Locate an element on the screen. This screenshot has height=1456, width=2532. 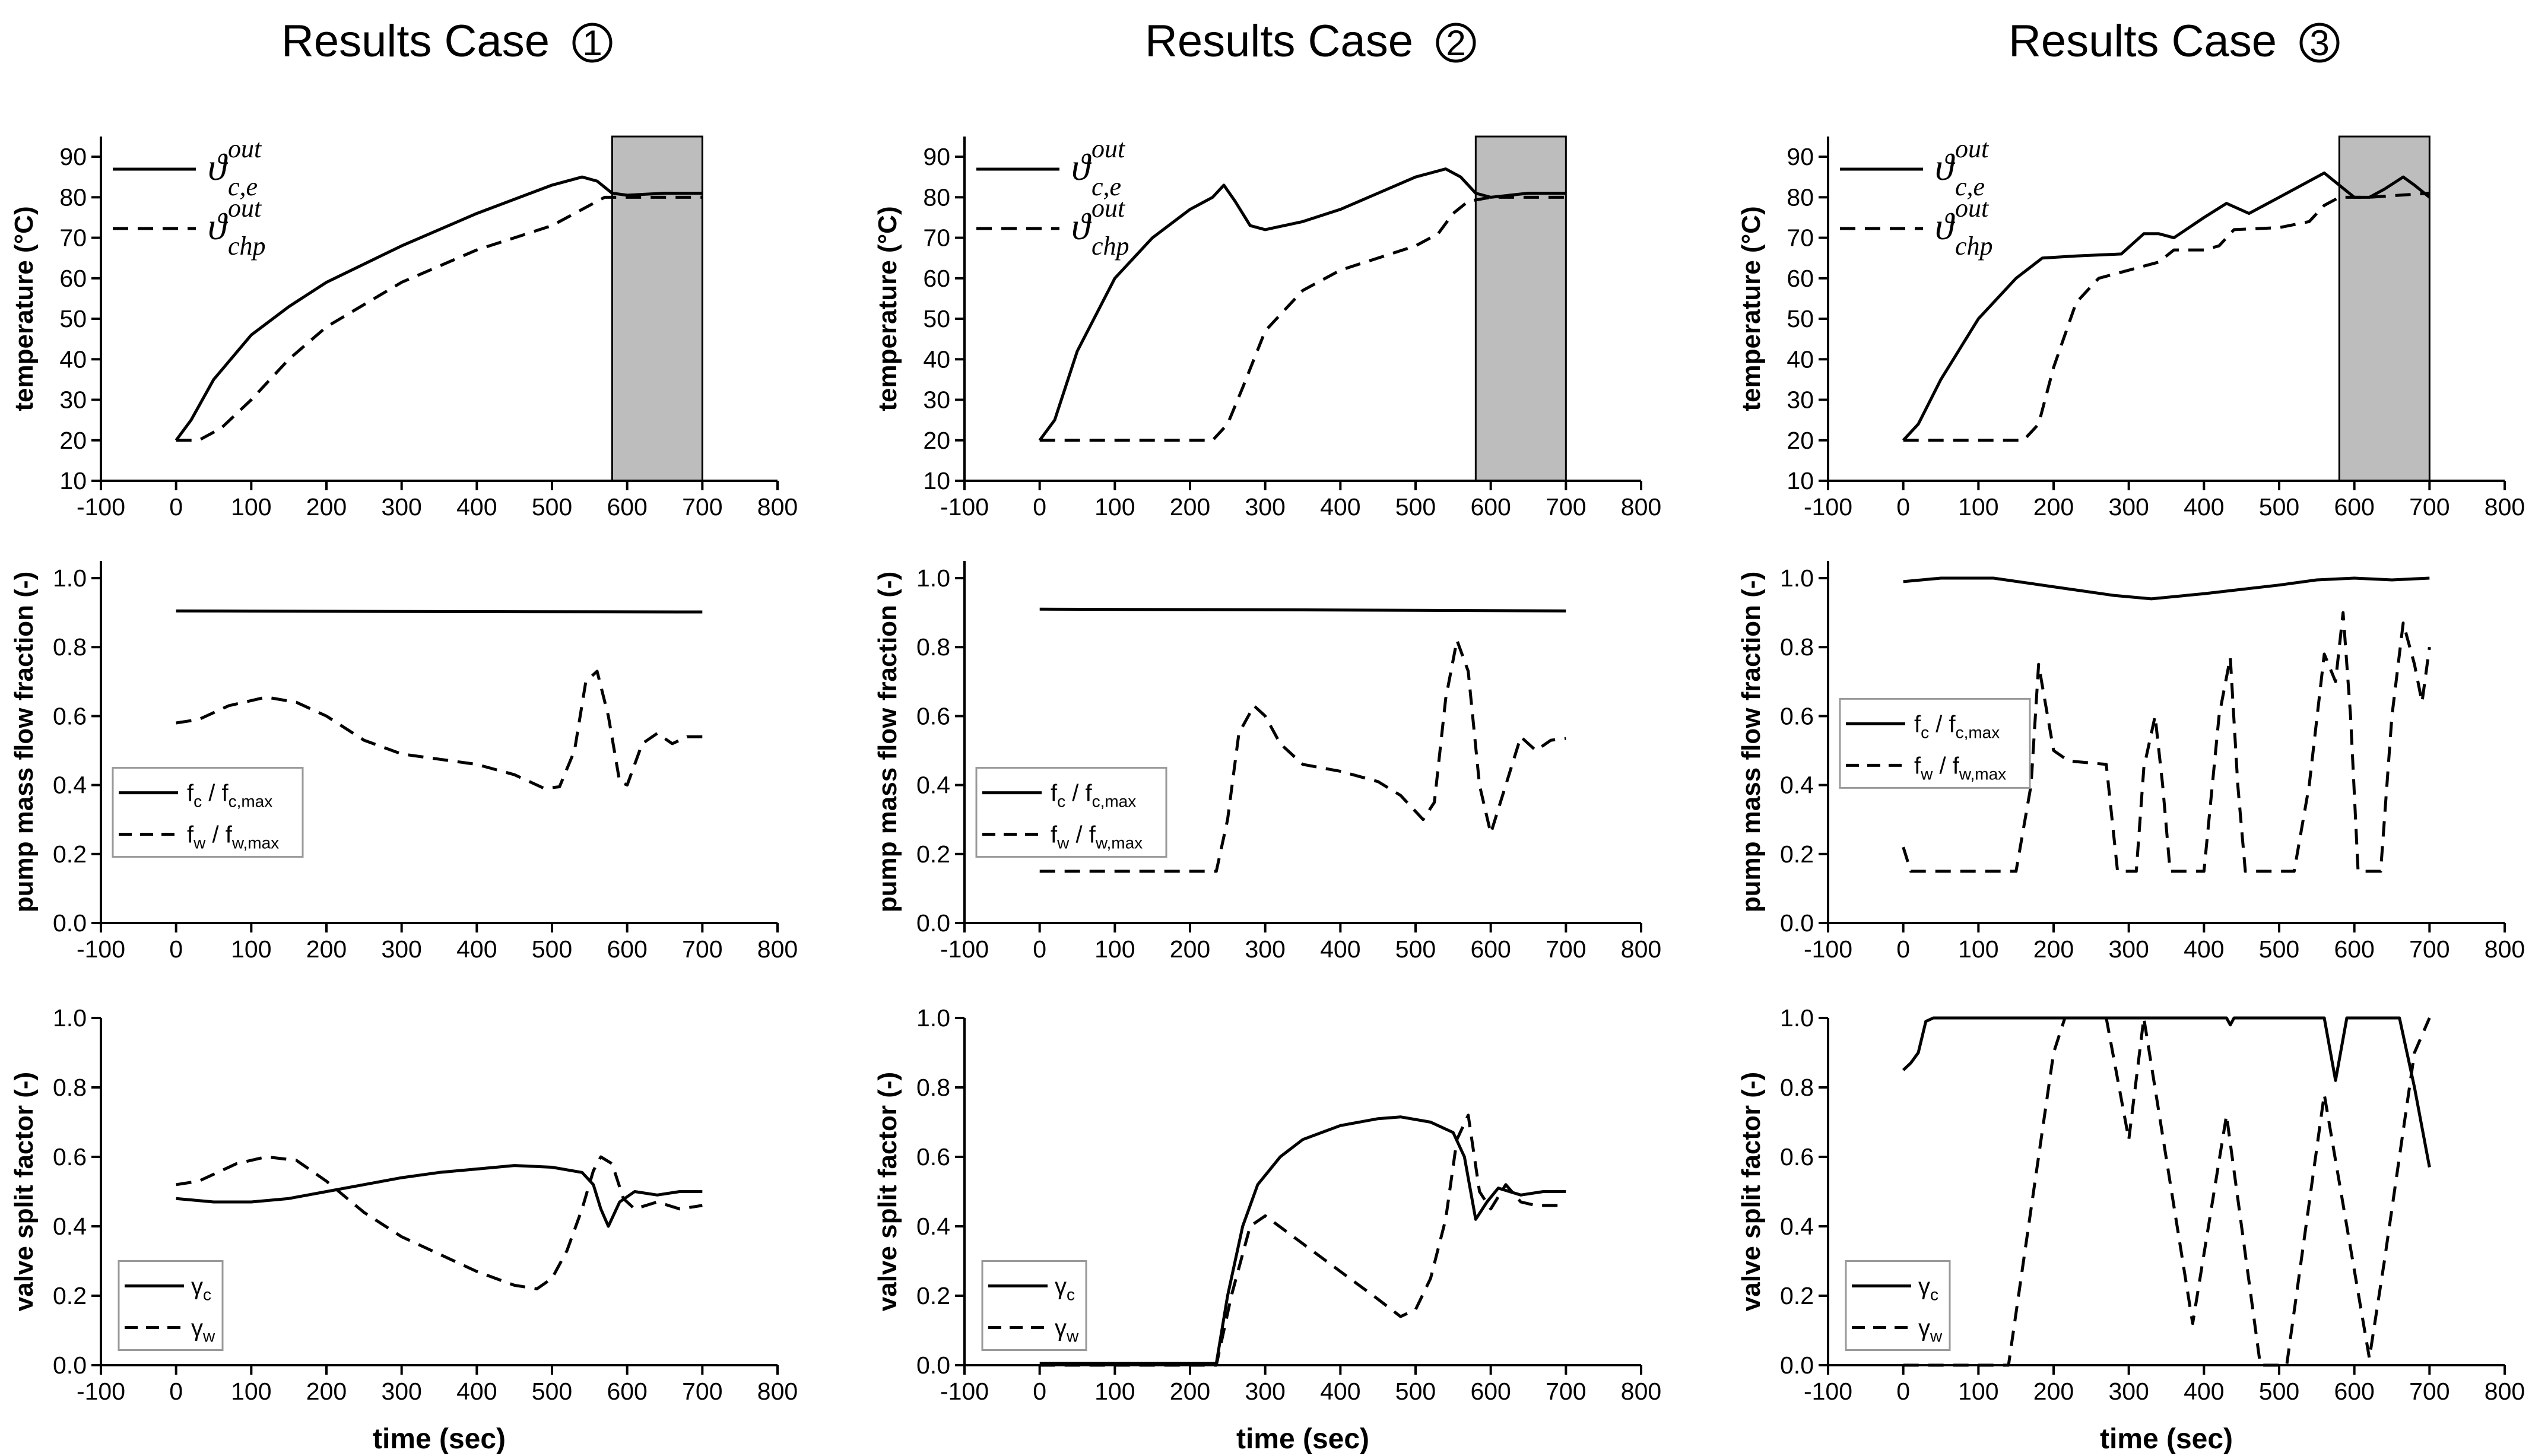
y-tick-label: 0.4 is located at coordinates (70, 785).